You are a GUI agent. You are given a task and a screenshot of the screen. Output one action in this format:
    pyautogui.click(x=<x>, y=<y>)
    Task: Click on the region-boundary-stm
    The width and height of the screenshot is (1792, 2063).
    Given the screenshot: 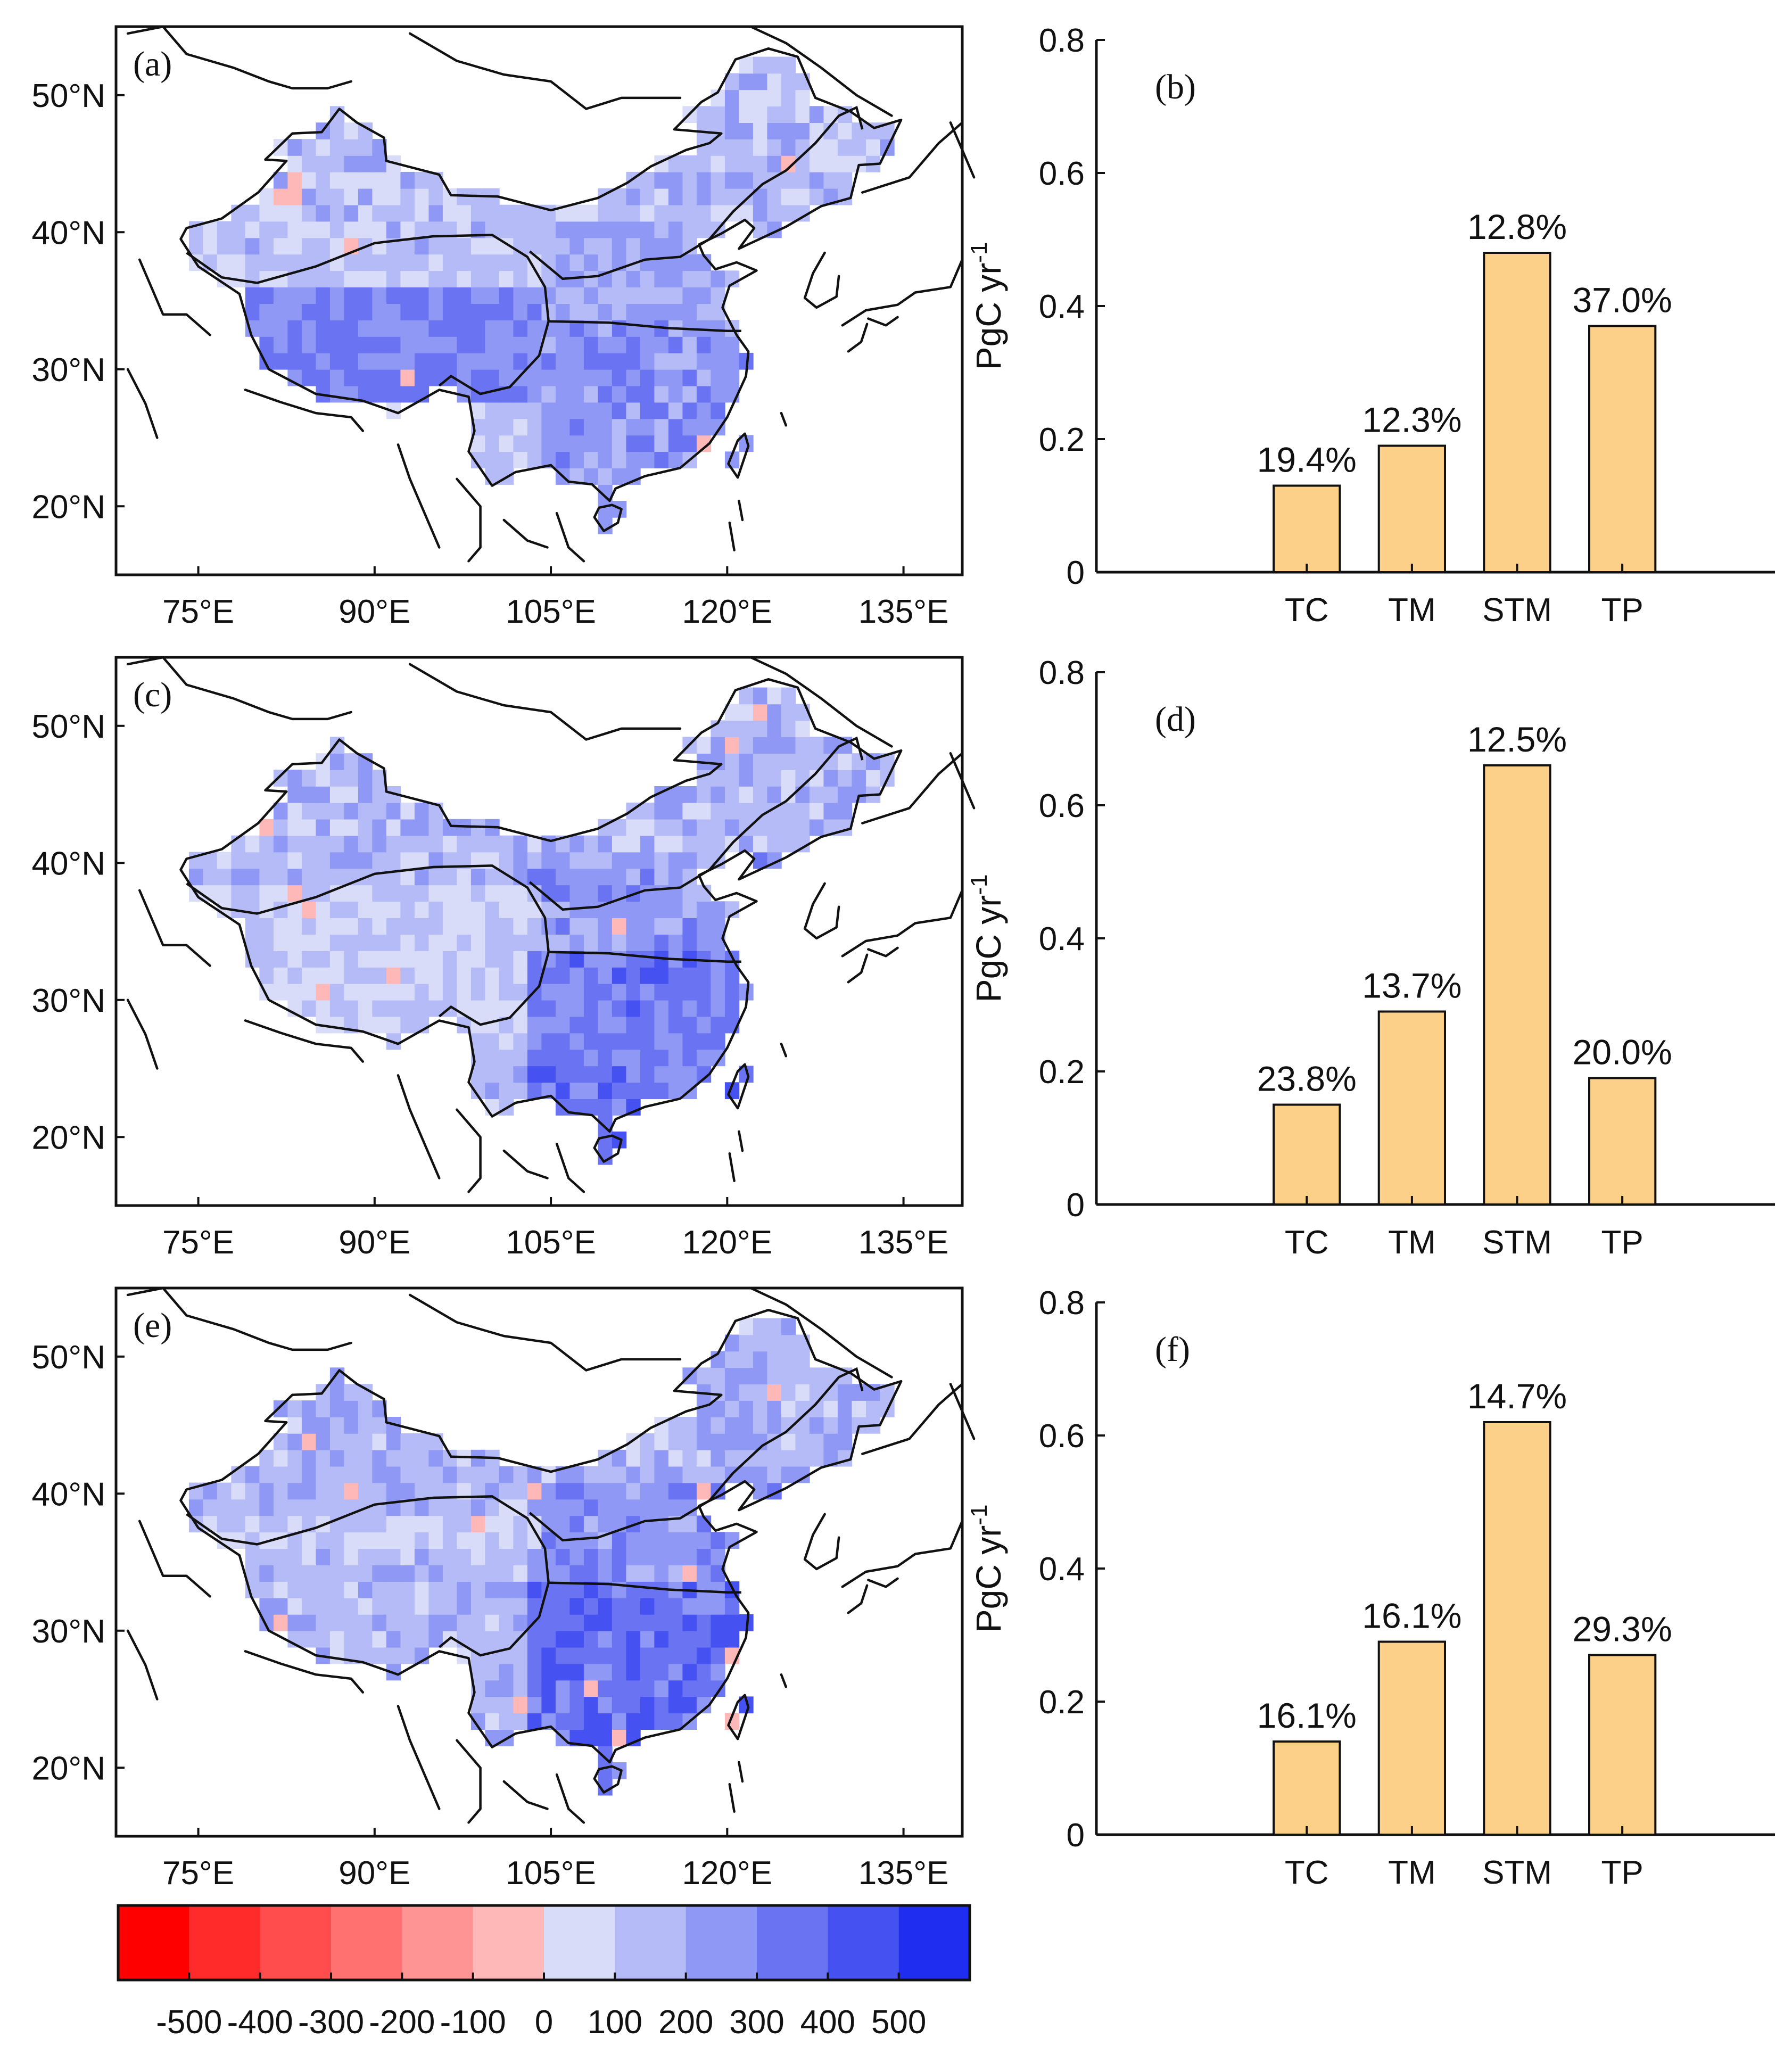 What is the action you would take?
    pyautogui.click(x=644, y=957)
    